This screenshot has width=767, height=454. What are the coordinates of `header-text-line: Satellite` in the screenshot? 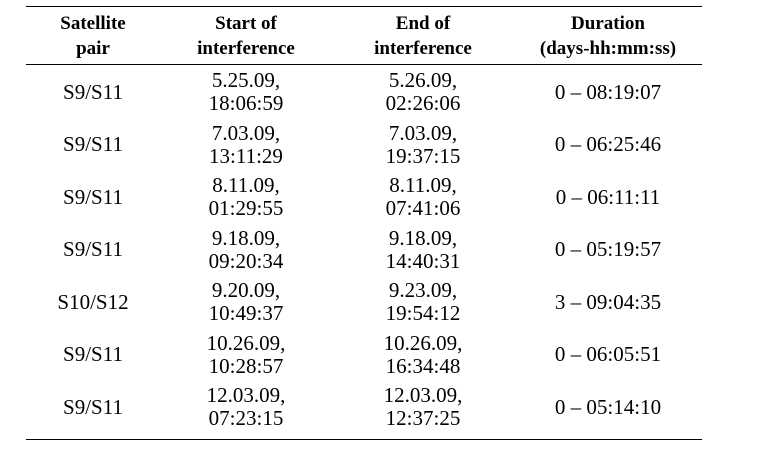 It's located at (93, 23).